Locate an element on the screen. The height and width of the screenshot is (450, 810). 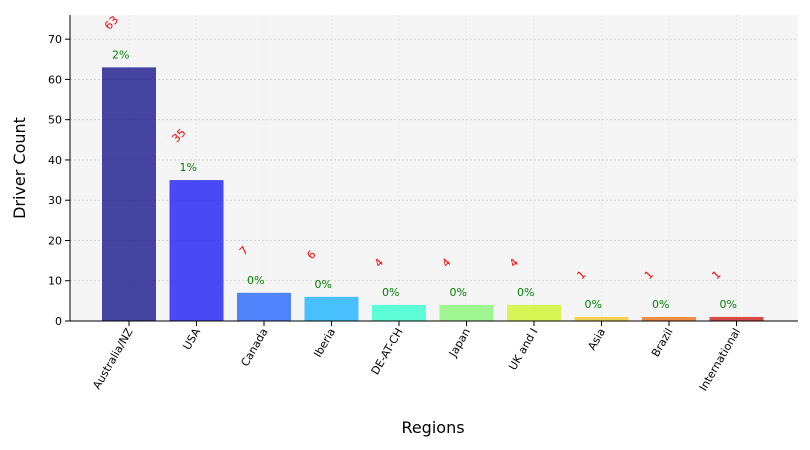
percent-label: 2% is located at coordinates (120, 54).